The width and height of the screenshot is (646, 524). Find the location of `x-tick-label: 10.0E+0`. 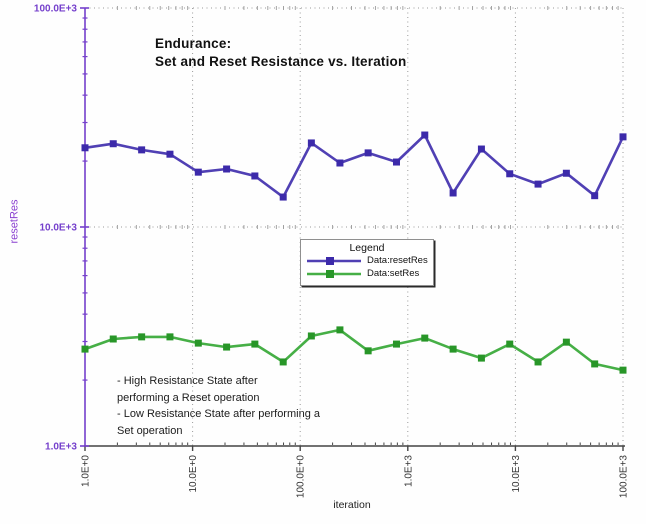

x-tick-label: 10.0E+0 is located at coordinates (193, 474).